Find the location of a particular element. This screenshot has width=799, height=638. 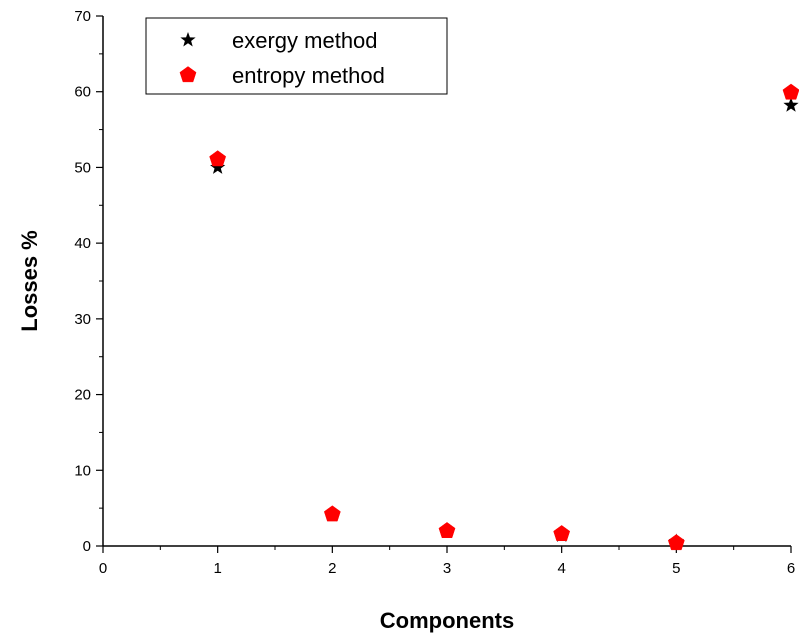

x-tick-label: 2 is located at coordinates (332, 568).